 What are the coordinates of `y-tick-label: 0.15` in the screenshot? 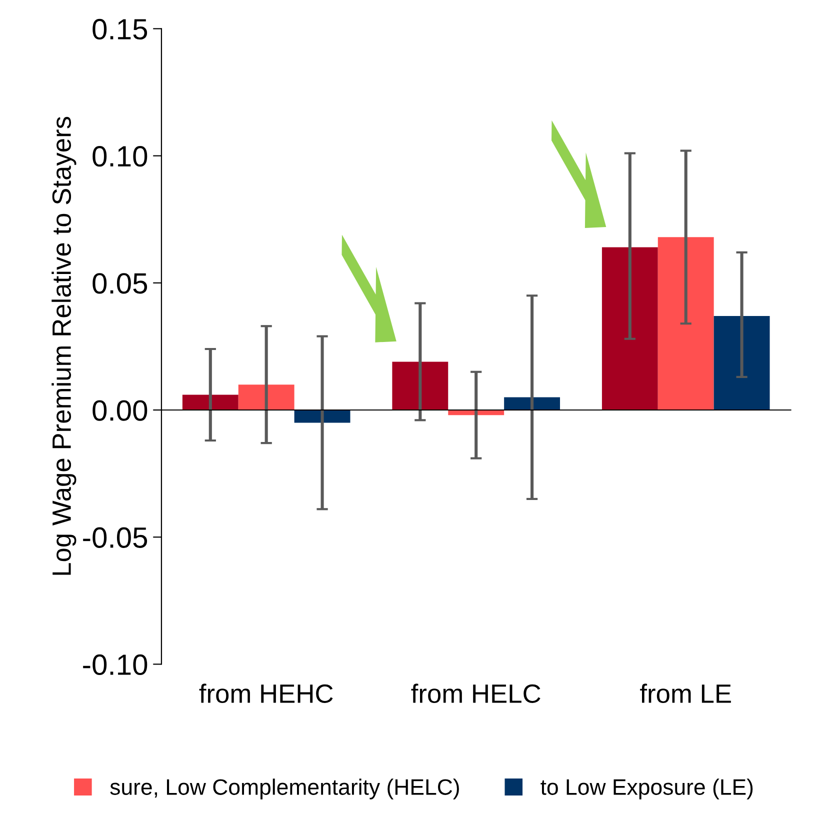 It's located at (120, 29).